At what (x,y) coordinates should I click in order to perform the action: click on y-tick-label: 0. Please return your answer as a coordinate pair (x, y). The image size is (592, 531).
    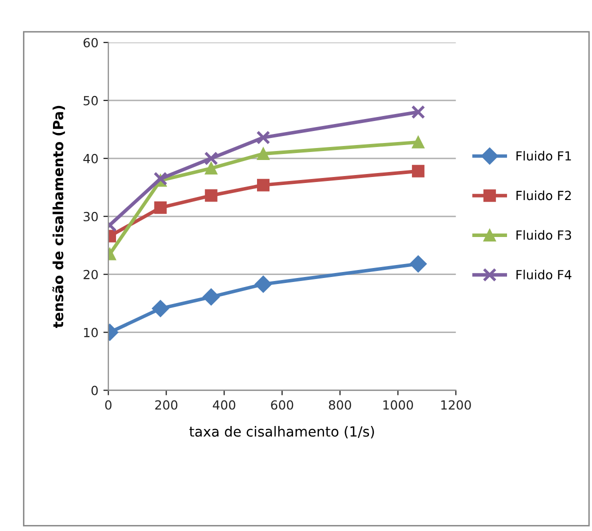
    Looking at the image, I should click on (94, 391).